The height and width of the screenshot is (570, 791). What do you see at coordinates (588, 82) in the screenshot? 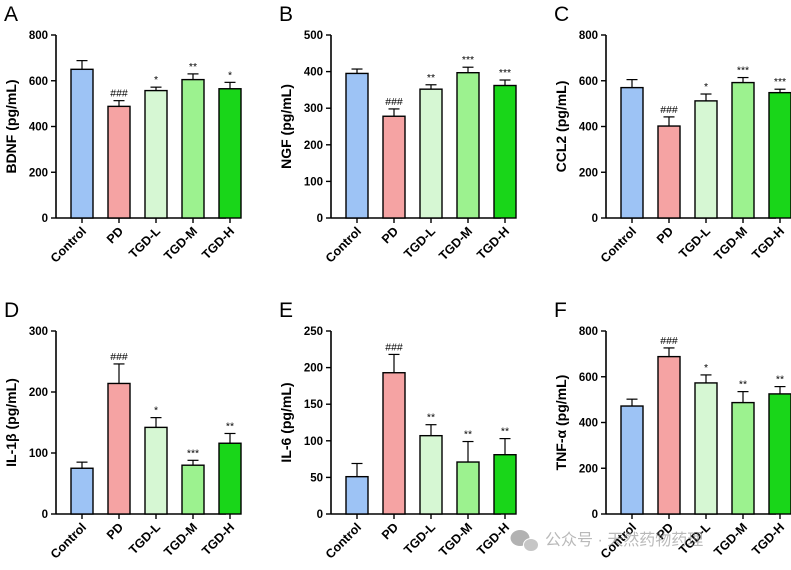
I see `y-tick-label: 600` at bounding box center [588, 82].